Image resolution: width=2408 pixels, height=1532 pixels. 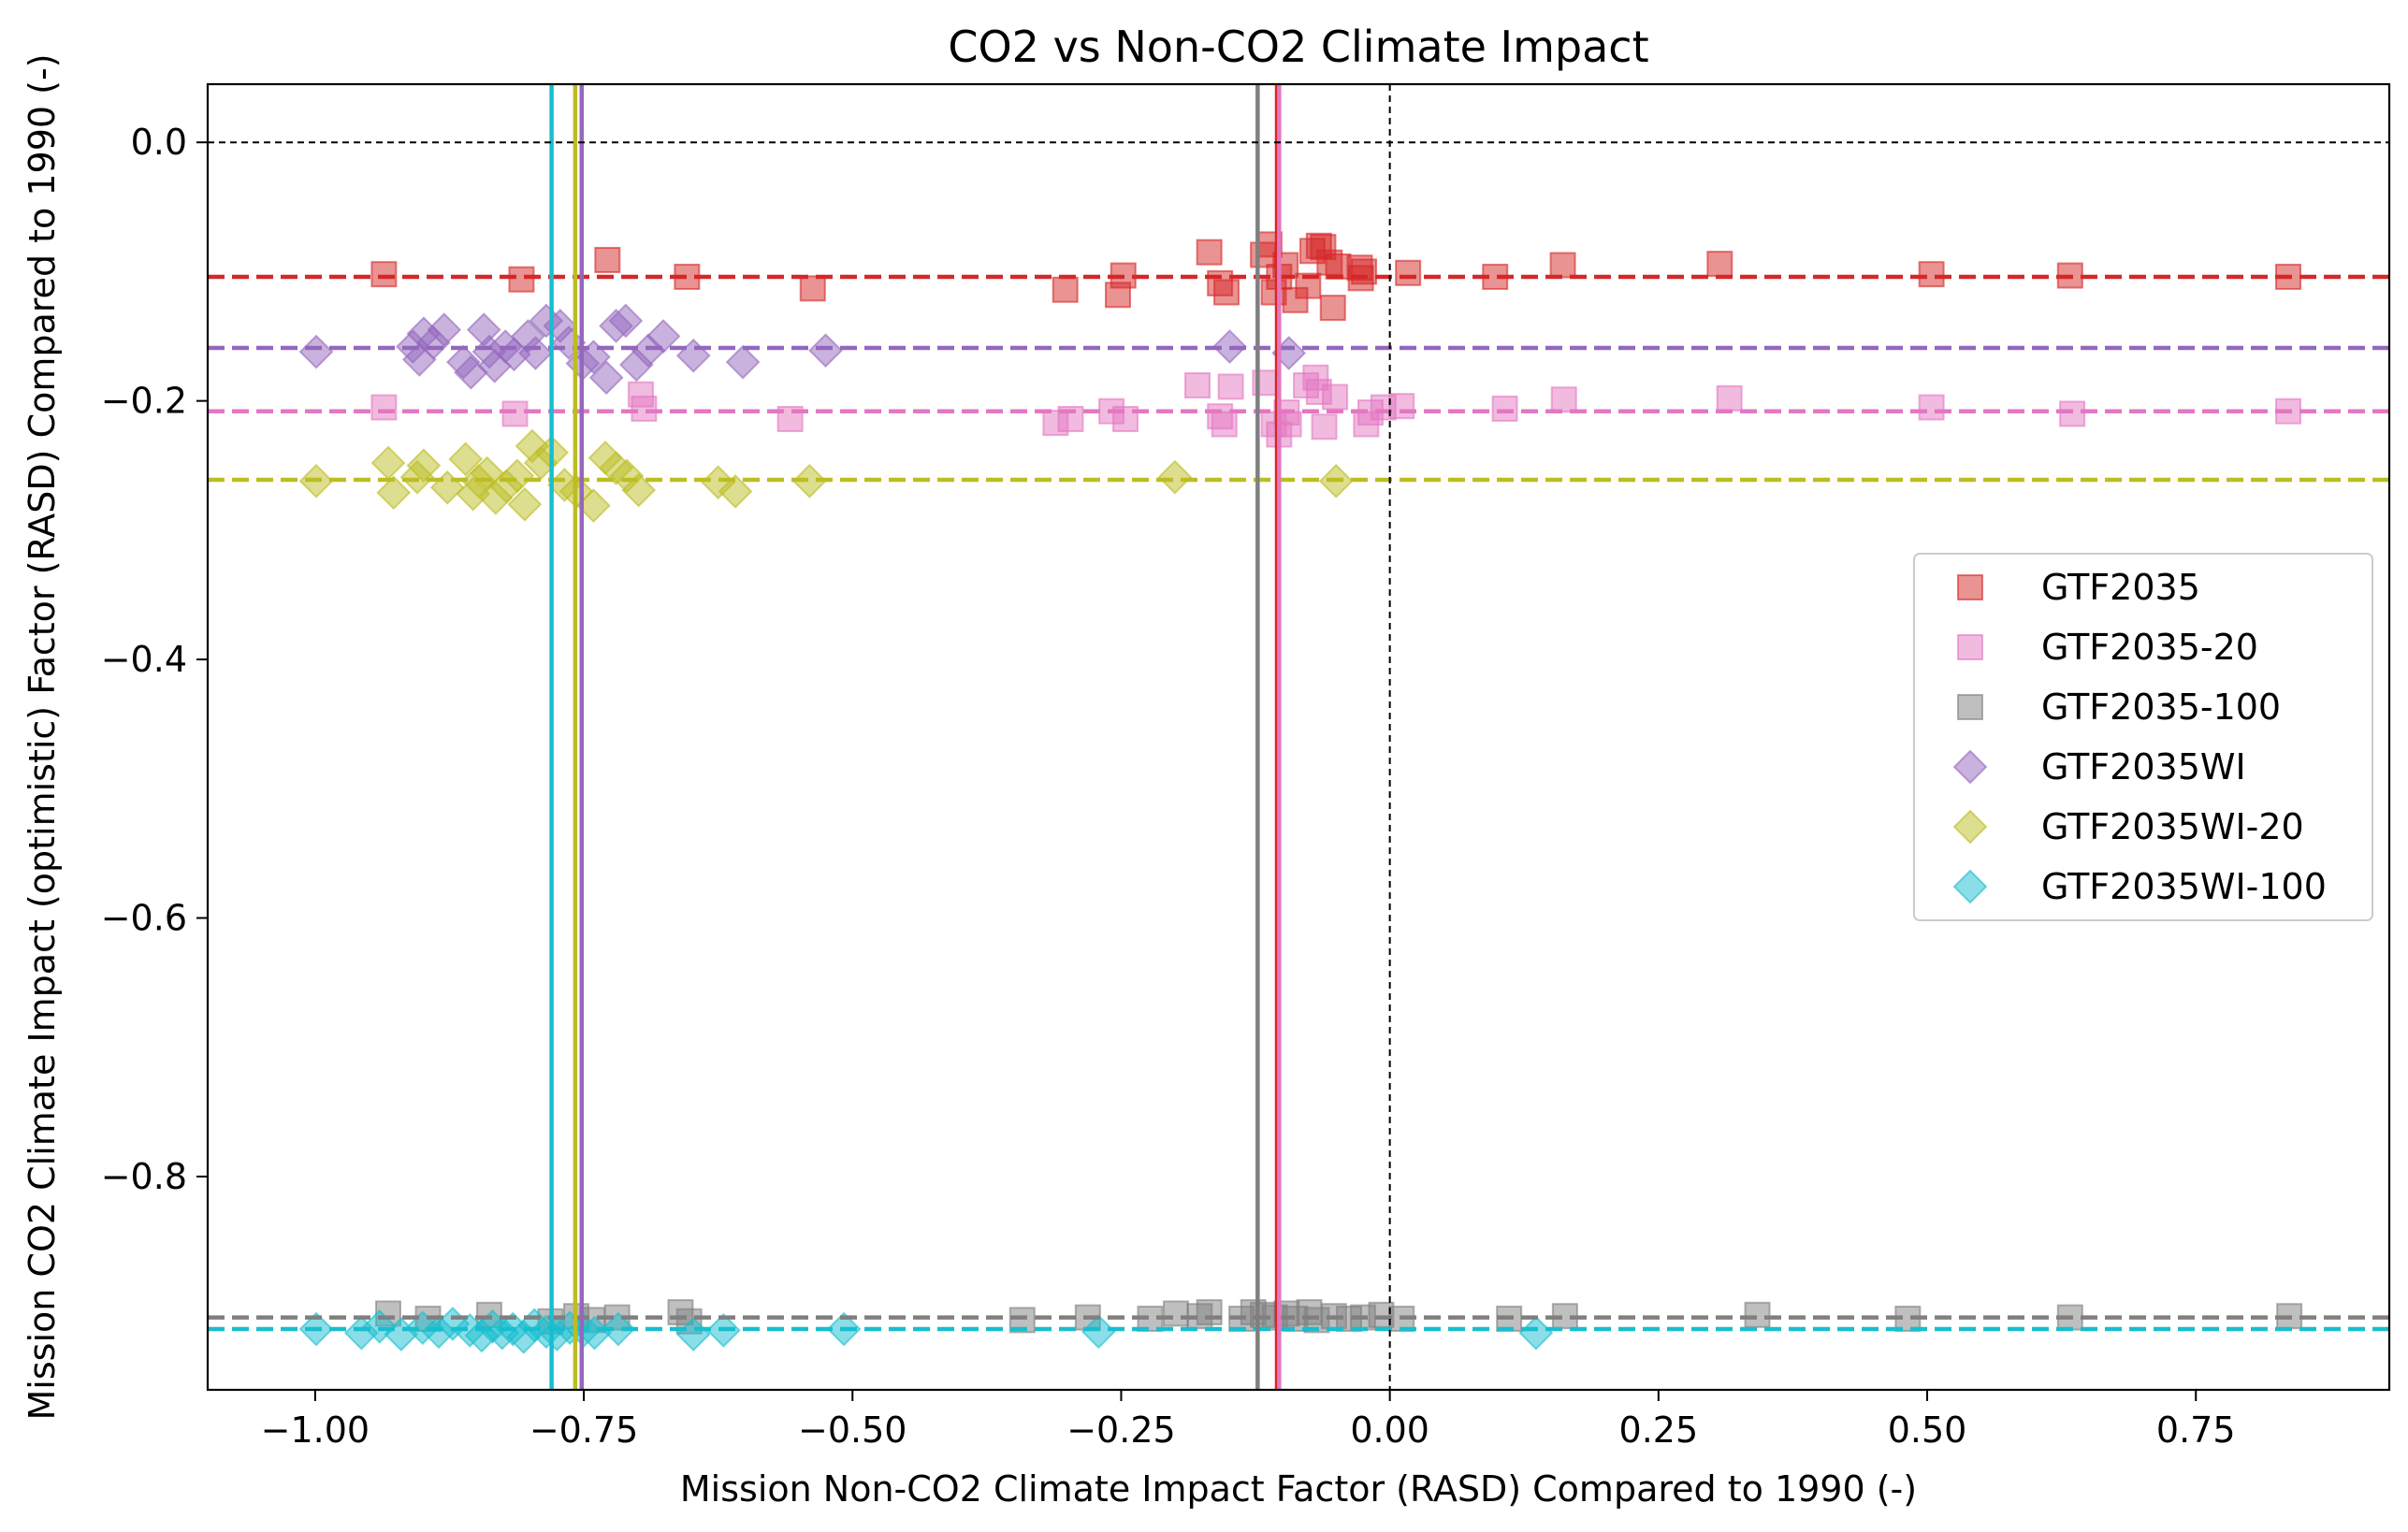 What do you see at coordinates (2173, 826) in the screenshot?
I see `legend-label: GTF2035WI-20` at bounding box center [2173, 826].